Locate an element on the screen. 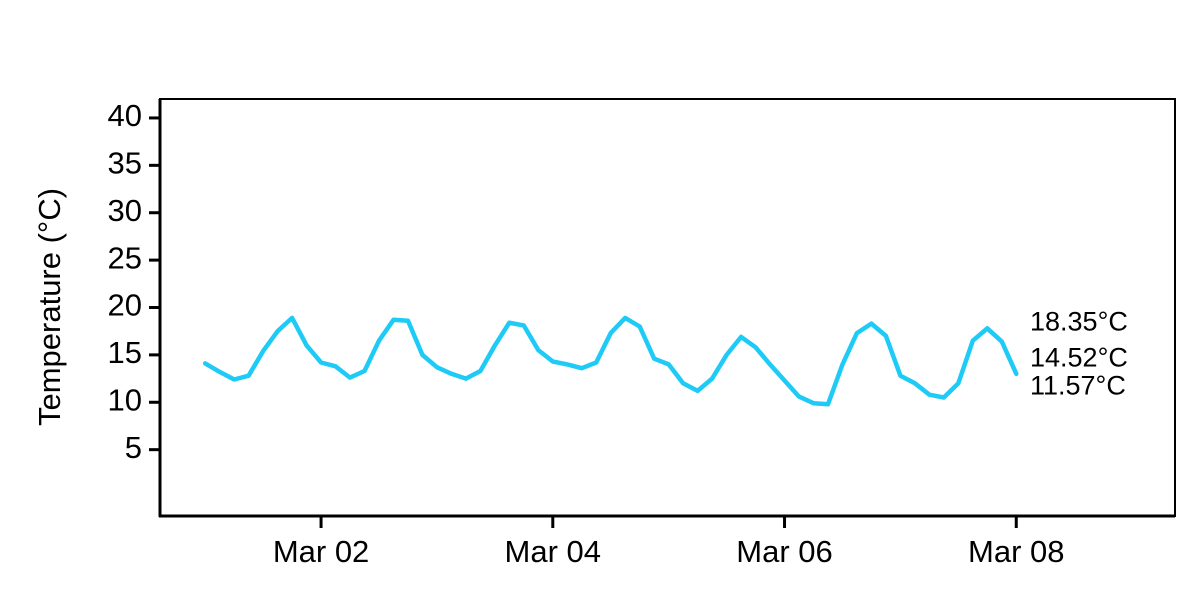 The width and height of the screenshot is (1200, 600). y-tick-label: 35 is located at coordinates (125, 163).